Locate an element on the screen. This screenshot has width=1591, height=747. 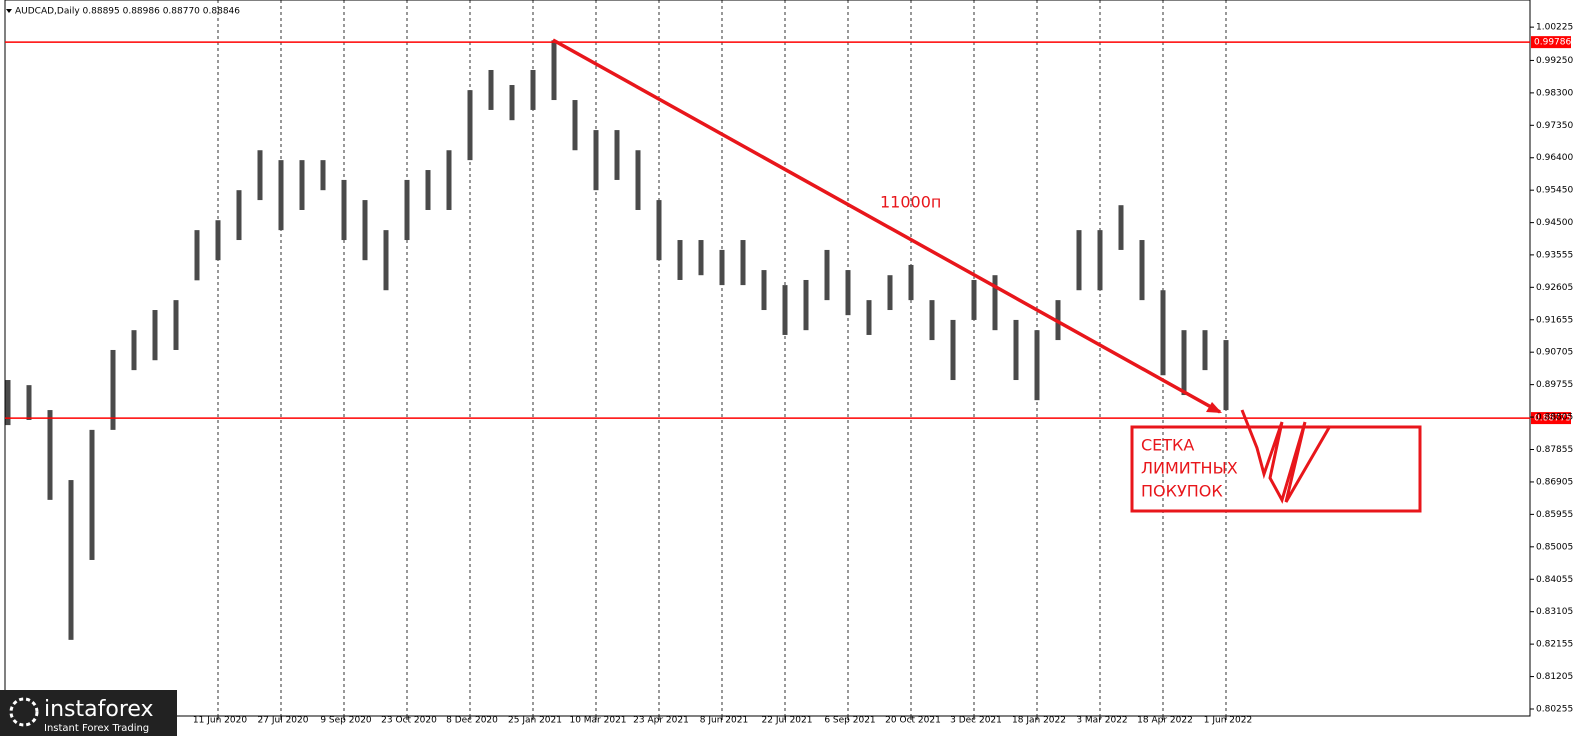
watermark-name: instaforex is located at coordinates (99, 709).